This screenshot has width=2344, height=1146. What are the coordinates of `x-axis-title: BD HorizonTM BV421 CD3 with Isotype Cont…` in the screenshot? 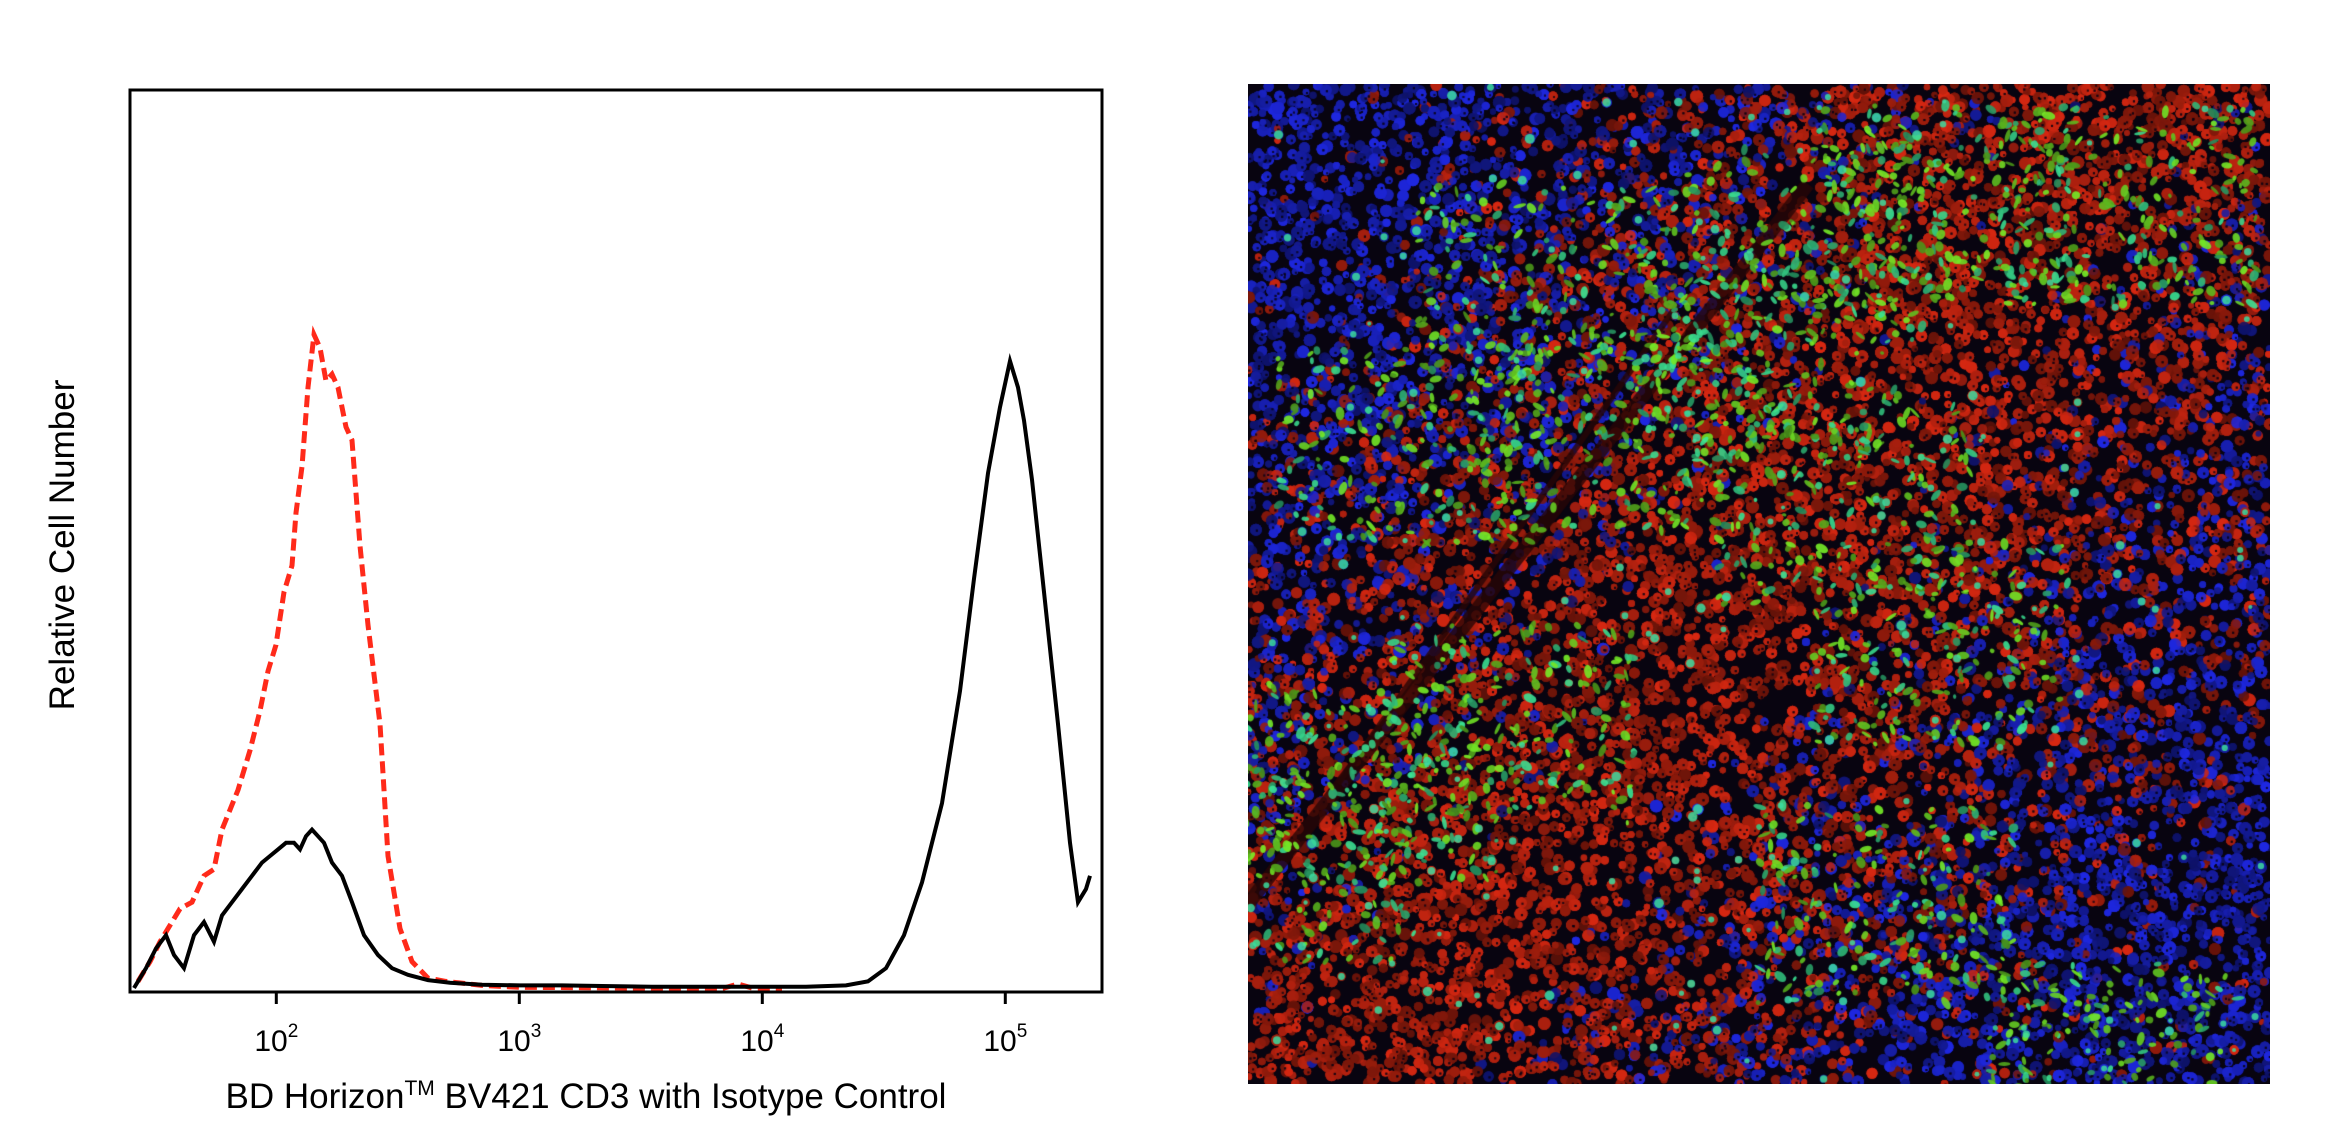 It's located at (586, 1096).